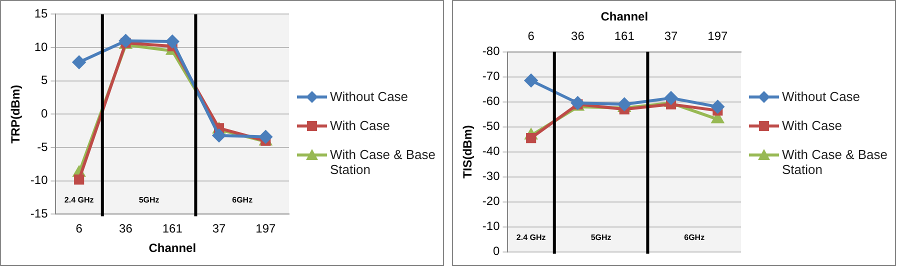 Image resolution: width=900 pixels, height=270 pixels. Describe the element at coordinates (491, 176) in the screenshot. I see `y-tick-label: -30` at that location.